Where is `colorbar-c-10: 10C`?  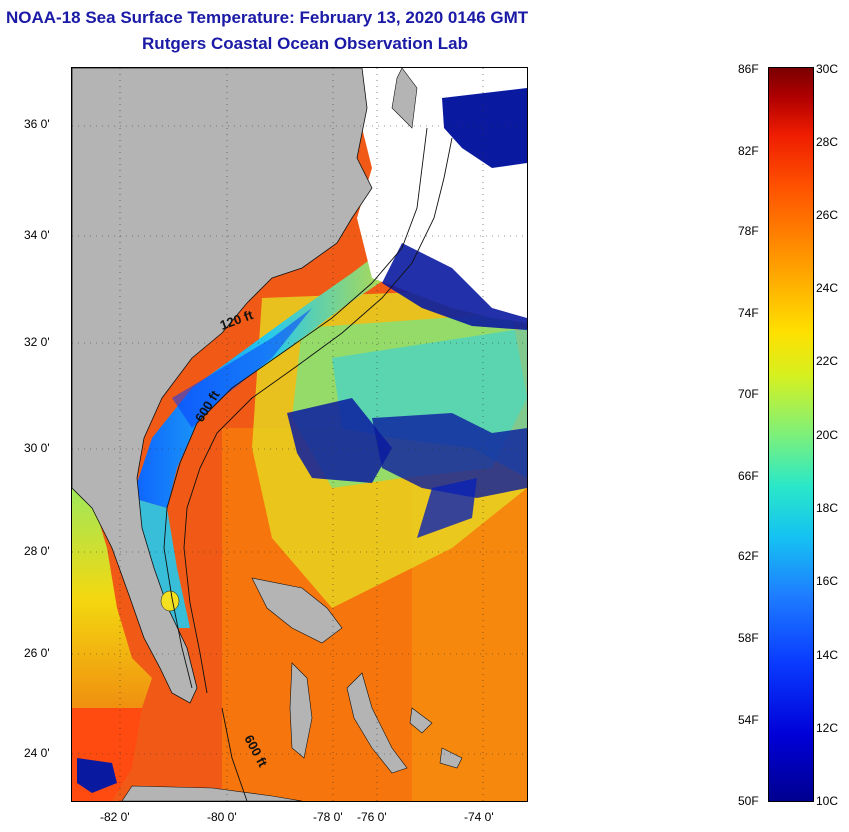
colorbar-c-10: 10C is located at coordinates (827, 801).